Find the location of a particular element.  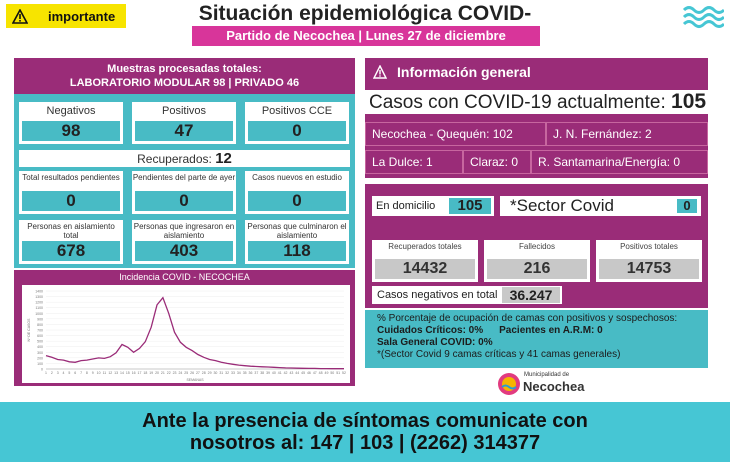

beds-arm: Pacientes en A.R.M: 0 is located at coordinates (551, 330).